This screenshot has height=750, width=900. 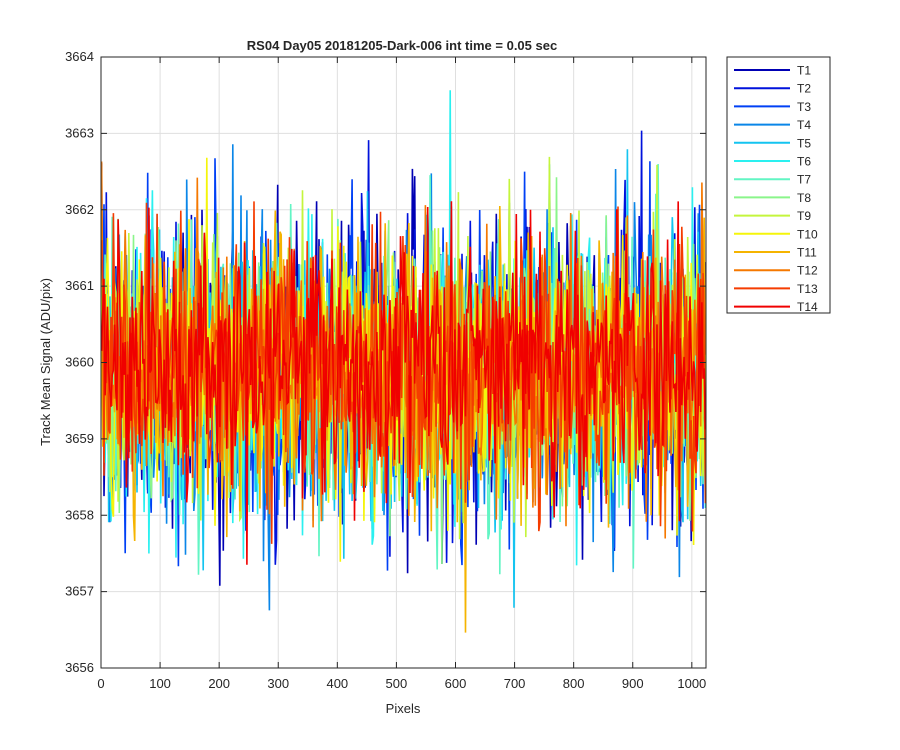 I want to click on y-tick-label: 3658, so click(x=79, y=514).